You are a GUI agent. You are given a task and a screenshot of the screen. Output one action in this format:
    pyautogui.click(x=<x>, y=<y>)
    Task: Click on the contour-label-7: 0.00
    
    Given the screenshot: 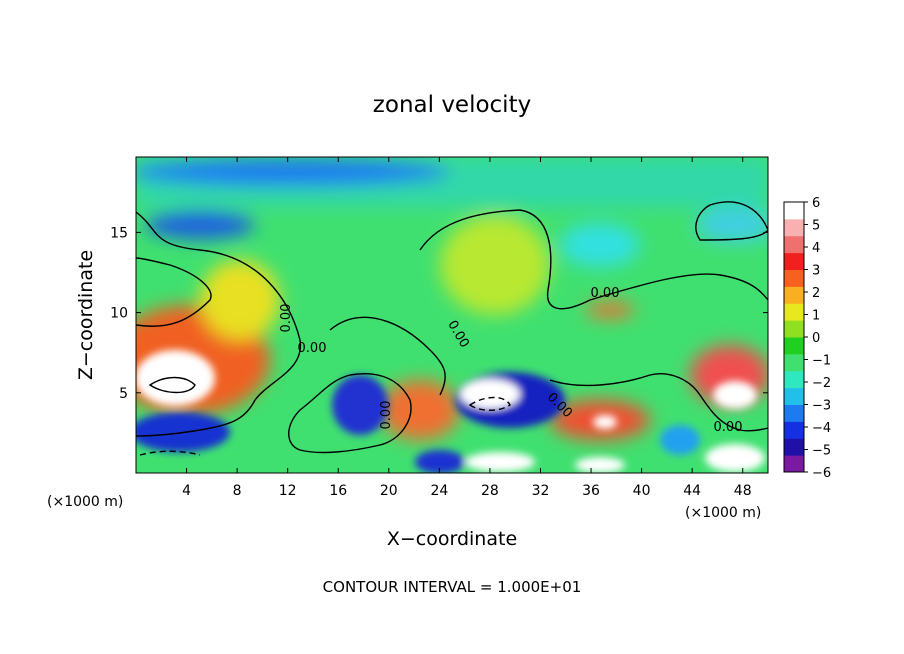 What is the action you would take?
    pyautogui.click(x=728, y=427)
    